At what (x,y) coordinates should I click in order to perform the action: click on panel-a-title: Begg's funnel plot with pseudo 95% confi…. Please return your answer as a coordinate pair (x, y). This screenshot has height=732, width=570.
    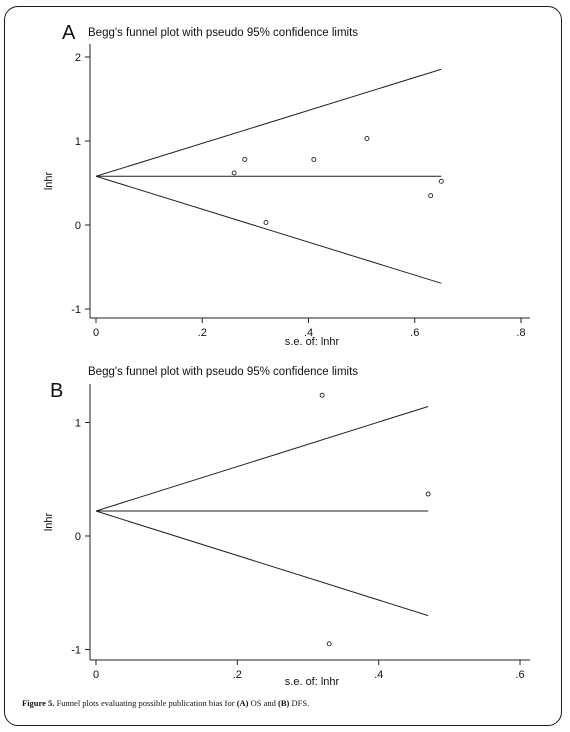
    Looking at the image, I should click on (223, 33).